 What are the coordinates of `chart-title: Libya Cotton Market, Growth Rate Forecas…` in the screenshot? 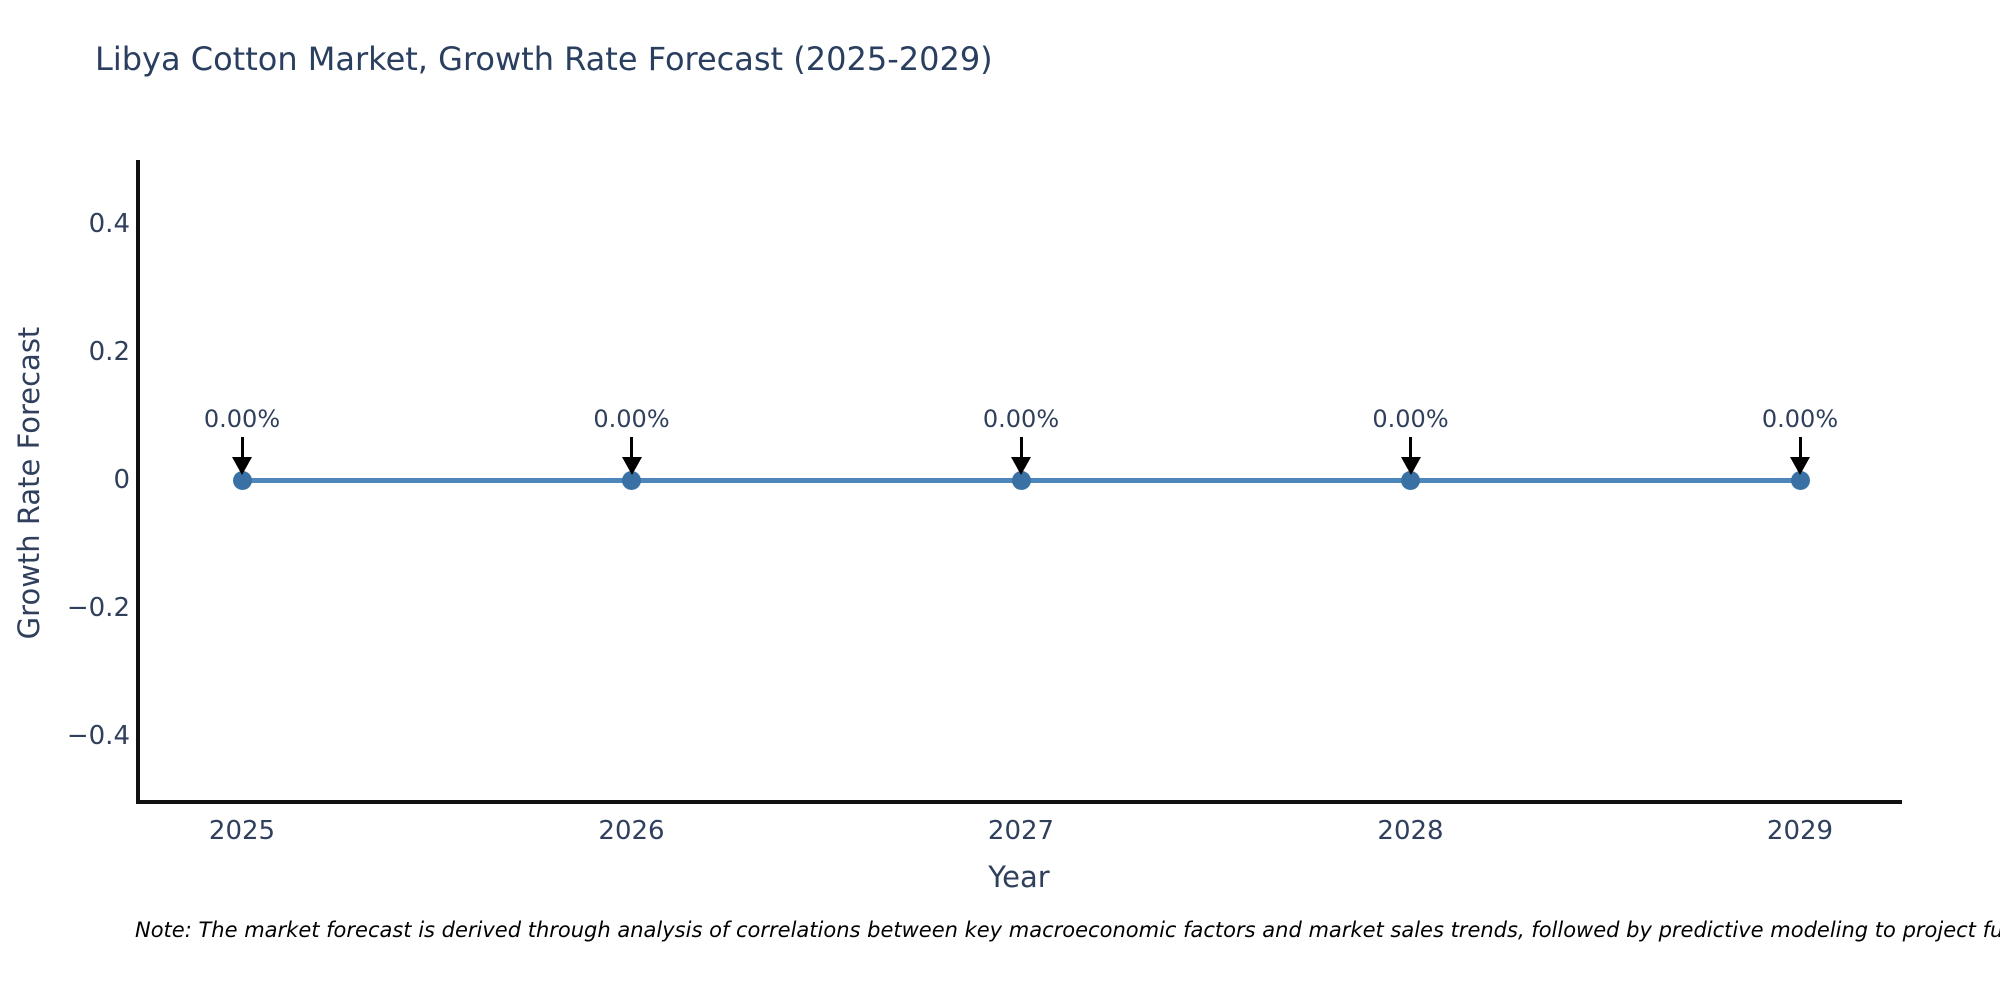 It's located at (544, 59).